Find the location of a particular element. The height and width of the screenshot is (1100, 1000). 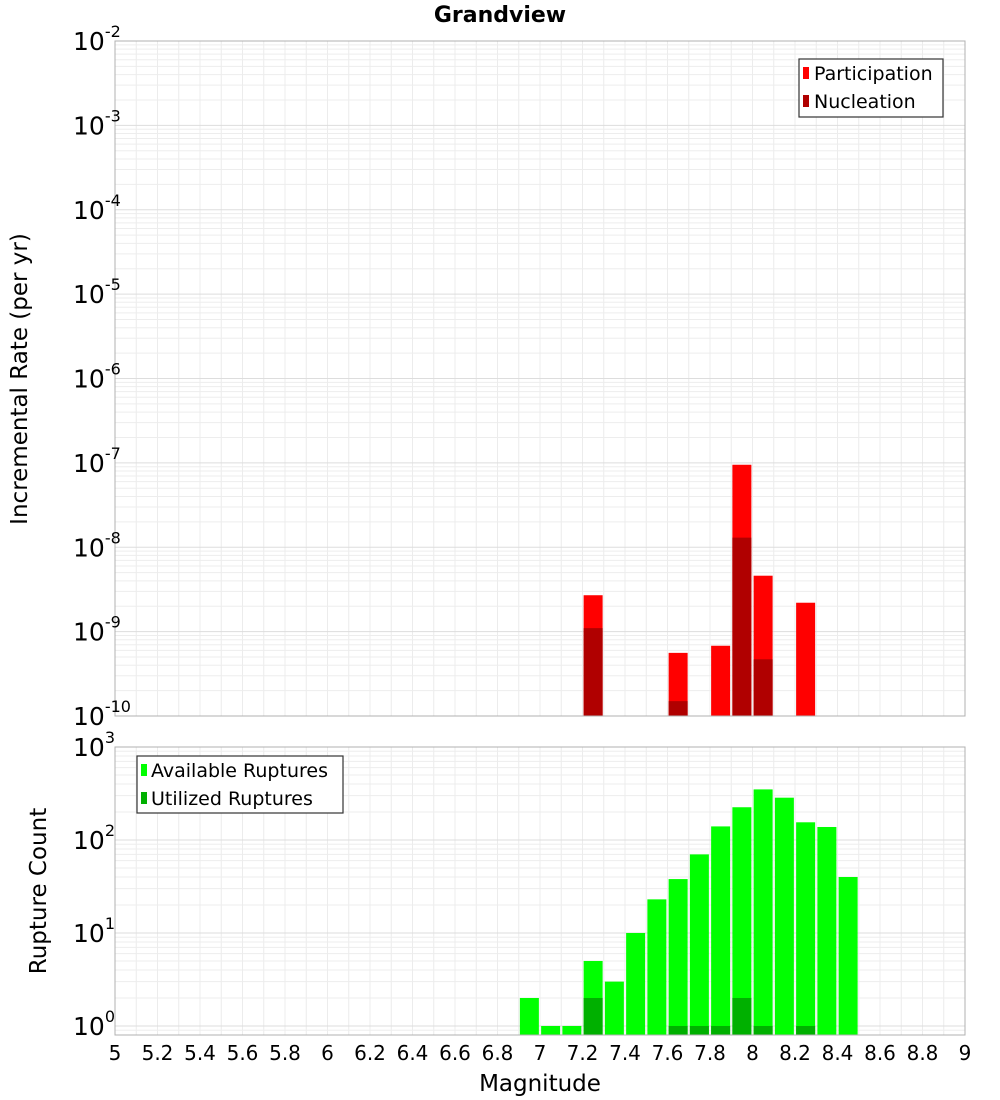

bottom-y-tick-labels: 10⁰ 10¹ 10² 10³ is located at coordinates (94, 884).